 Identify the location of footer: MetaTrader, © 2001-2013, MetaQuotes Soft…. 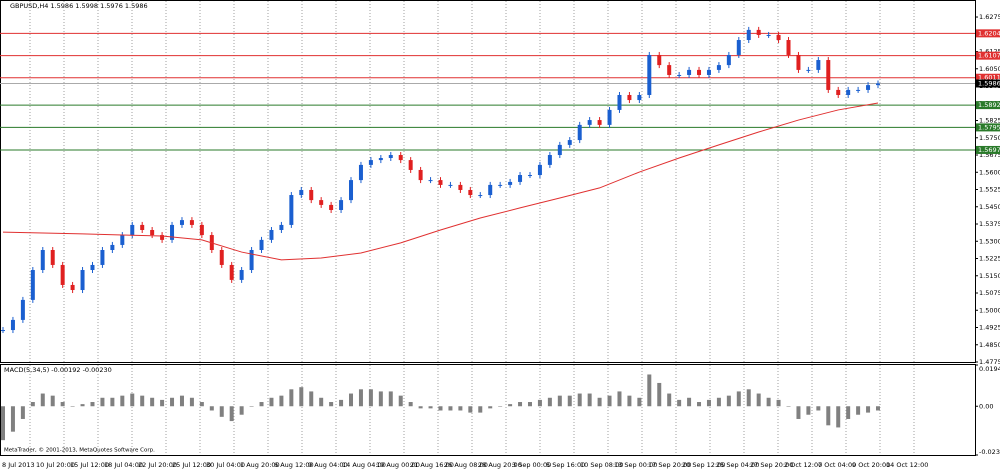
(79, 450).